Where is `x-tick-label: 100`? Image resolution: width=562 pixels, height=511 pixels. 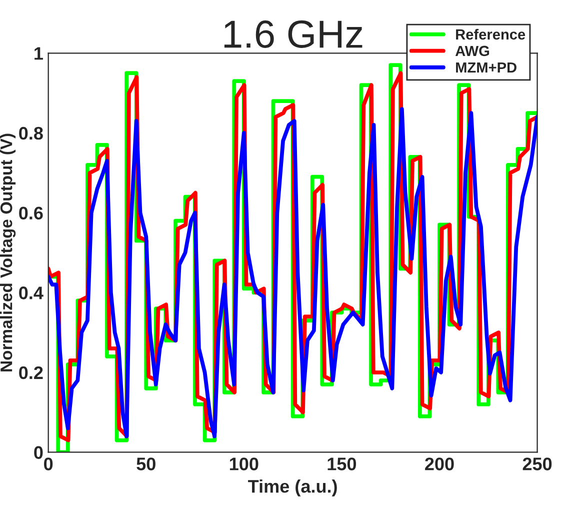
x-tick-label: 100 is located at coordinates (244, 464).